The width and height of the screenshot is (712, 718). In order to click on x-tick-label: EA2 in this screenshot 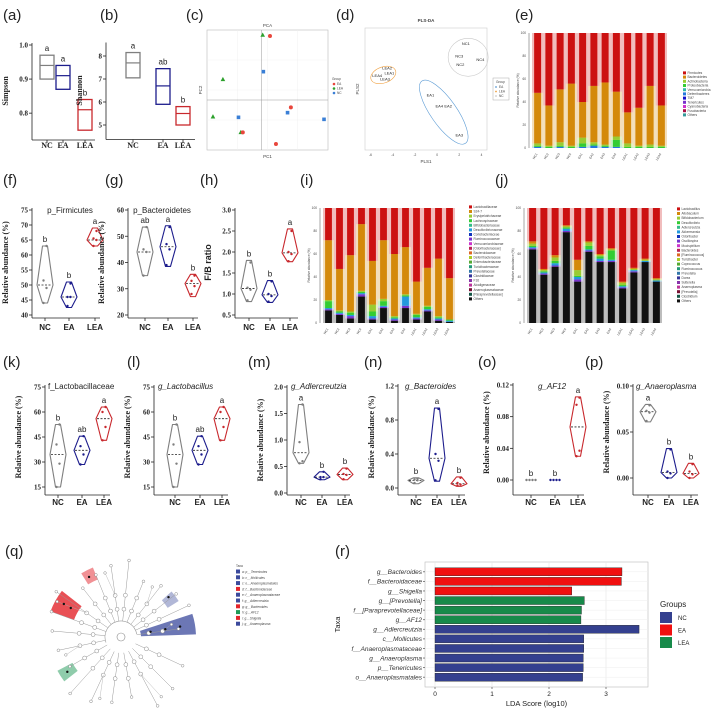, I will do `click(586, 330)`.